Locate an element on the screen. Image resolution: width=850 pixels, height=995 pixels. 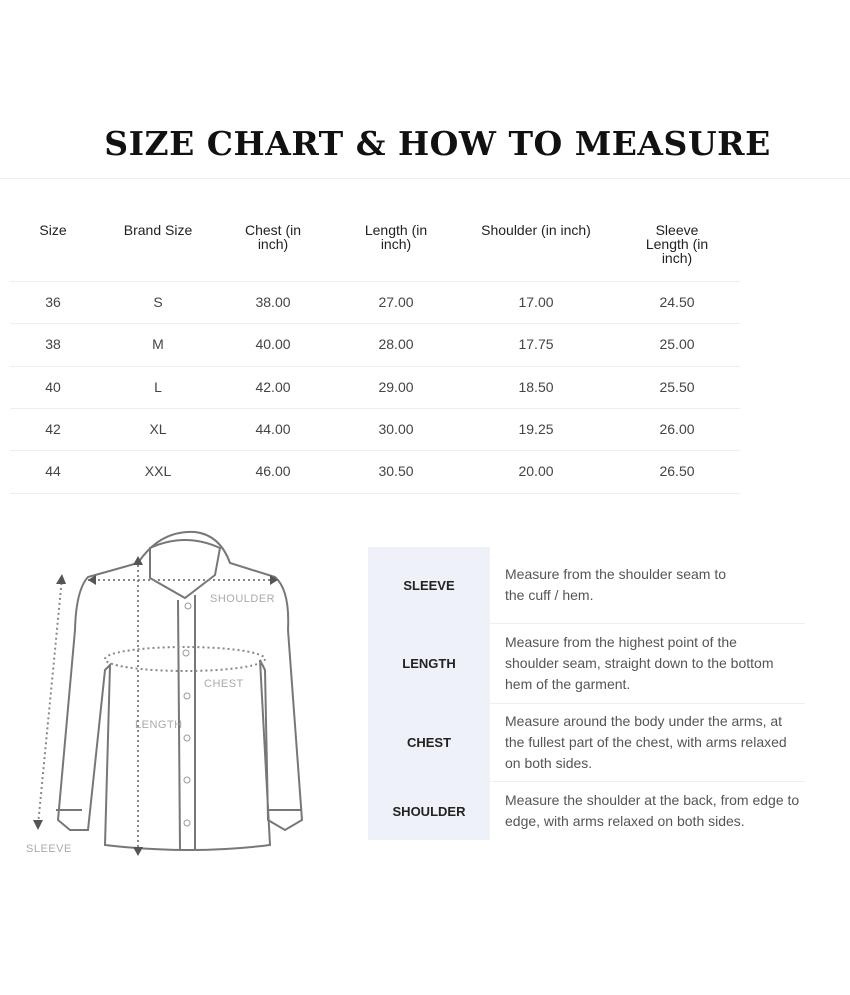
cell-shoulder: 19.25 is located at coordinates (536, 428).